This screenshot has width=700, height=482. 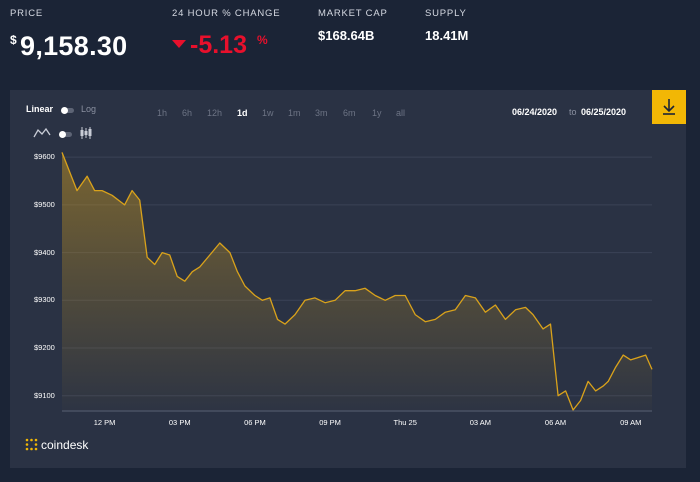 What do you see at coordinates (74, 46) in the screenshot?
I see `price-value: 9,158.30` at bounding box center [74, 46].